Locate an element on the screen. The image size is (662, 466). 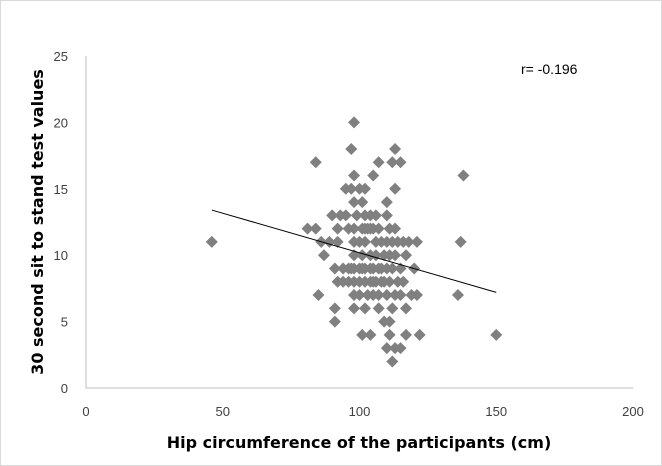
y-tick-labels: 0 5 10 15 20 25 is located at coordinates (61, 222).